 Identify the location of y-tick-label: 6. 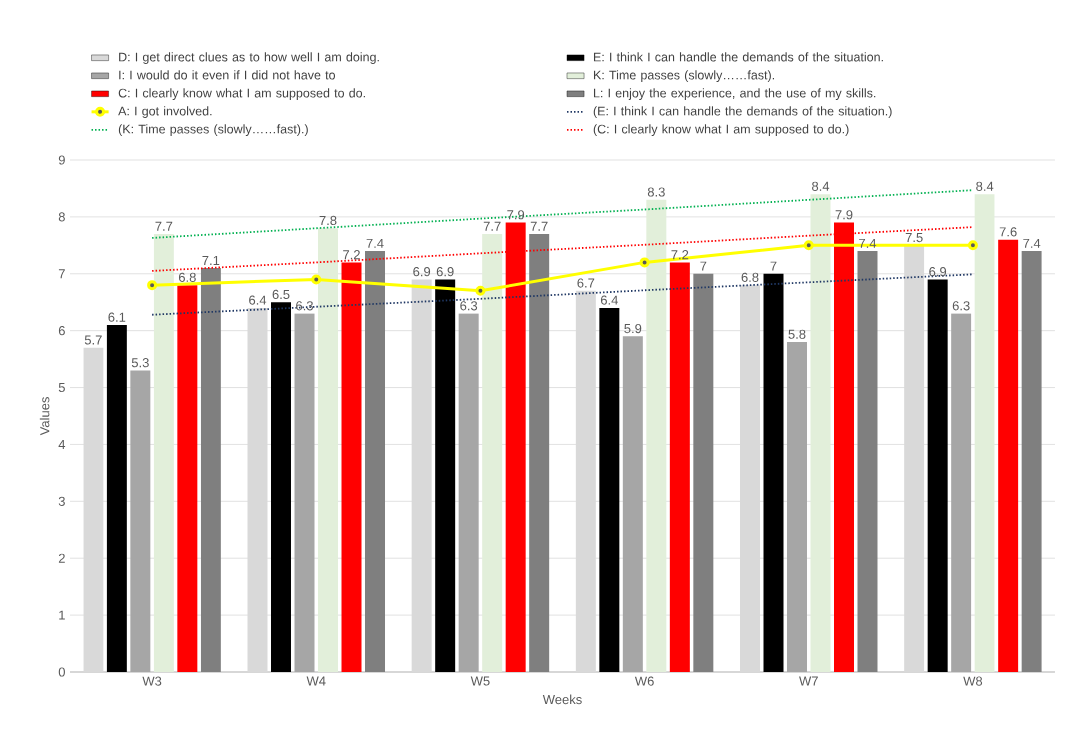
(61, 331).